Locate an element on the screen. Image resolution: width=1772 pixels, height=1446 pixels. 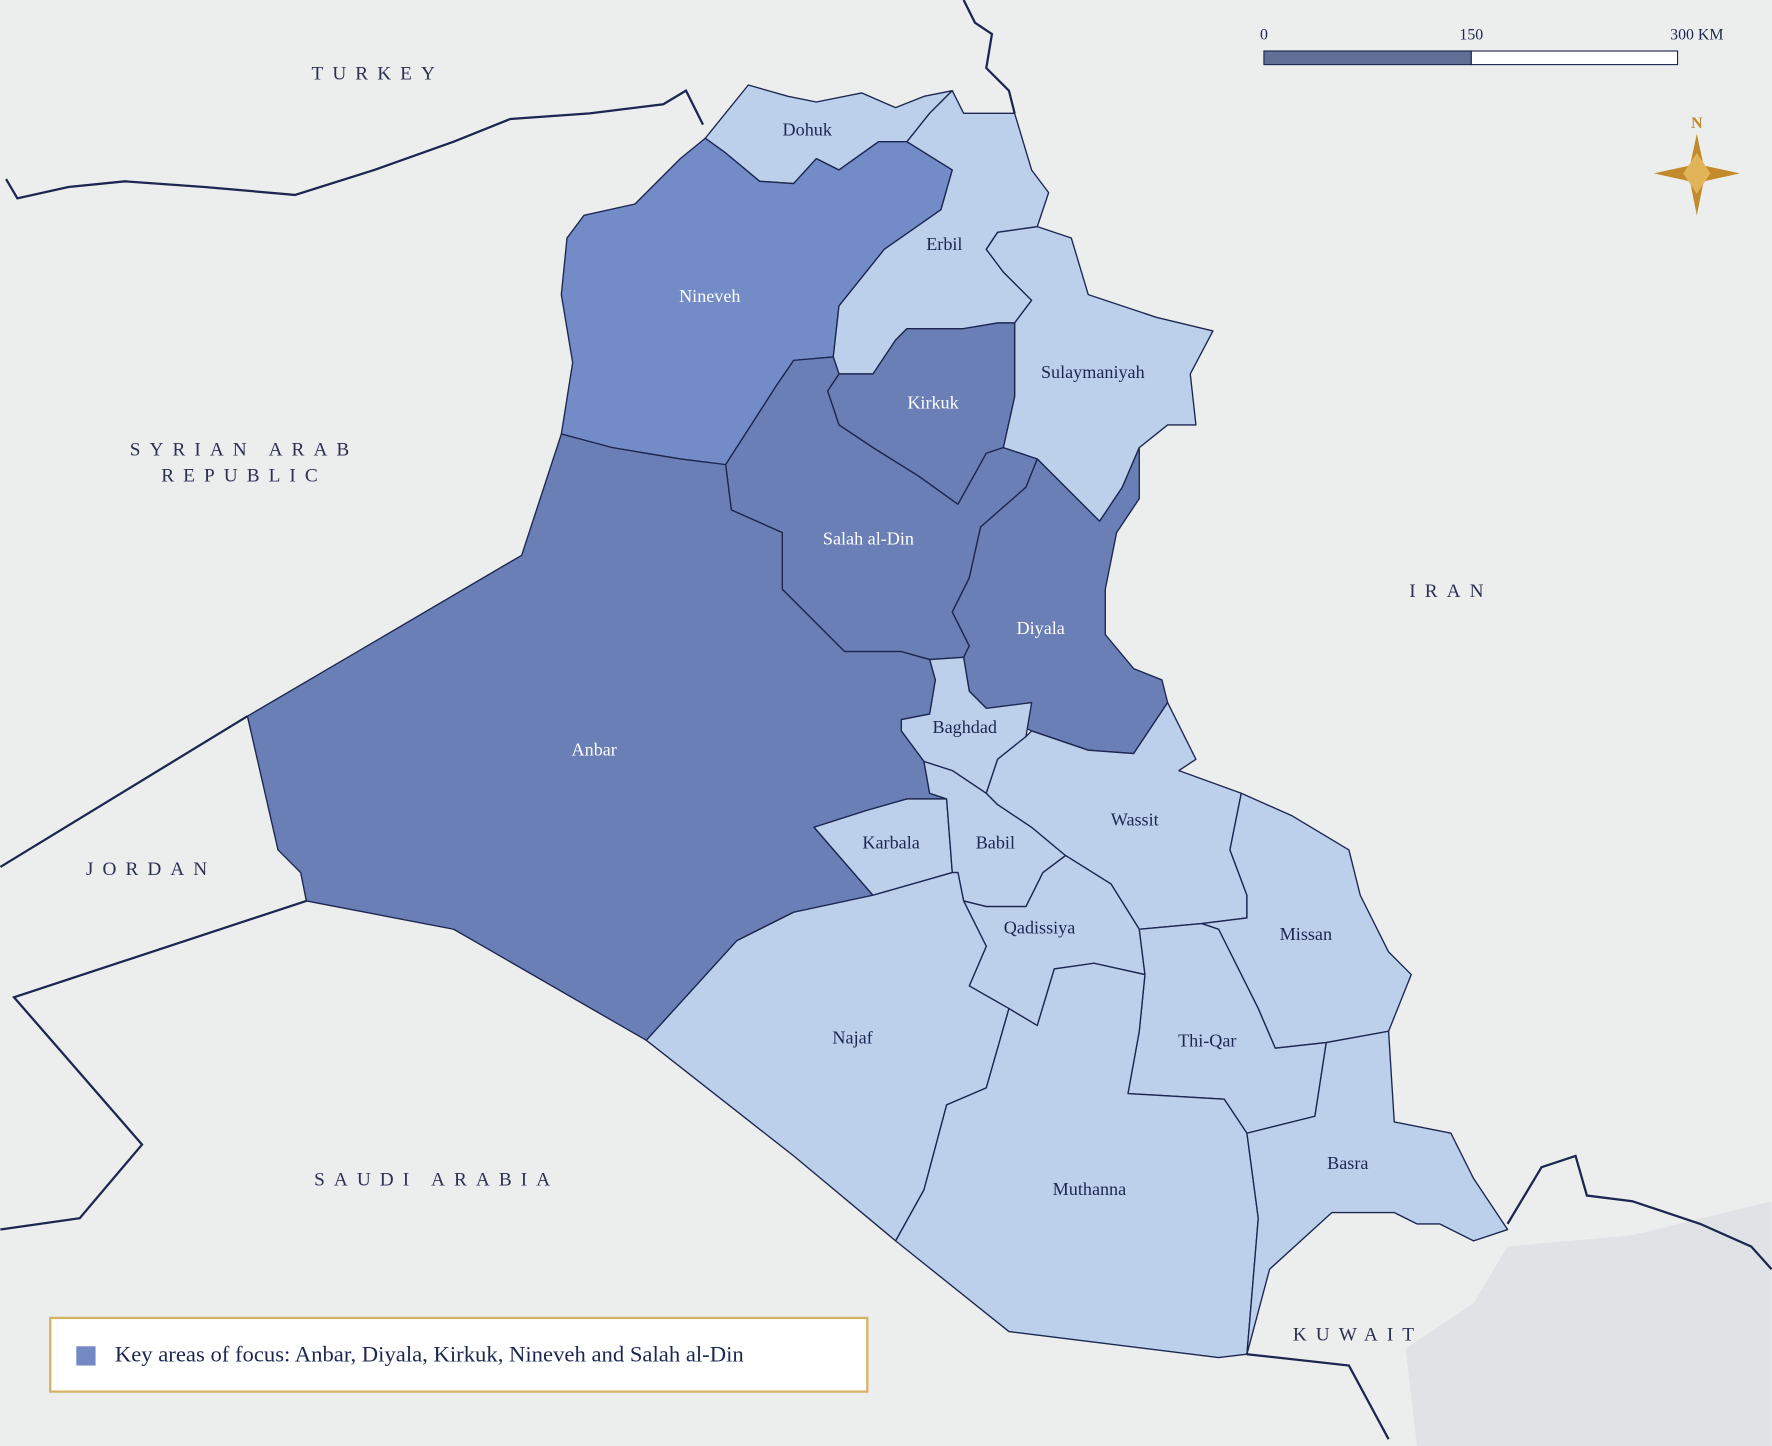
country-label: KUWAIT is located at coordinates (1358, 1335).